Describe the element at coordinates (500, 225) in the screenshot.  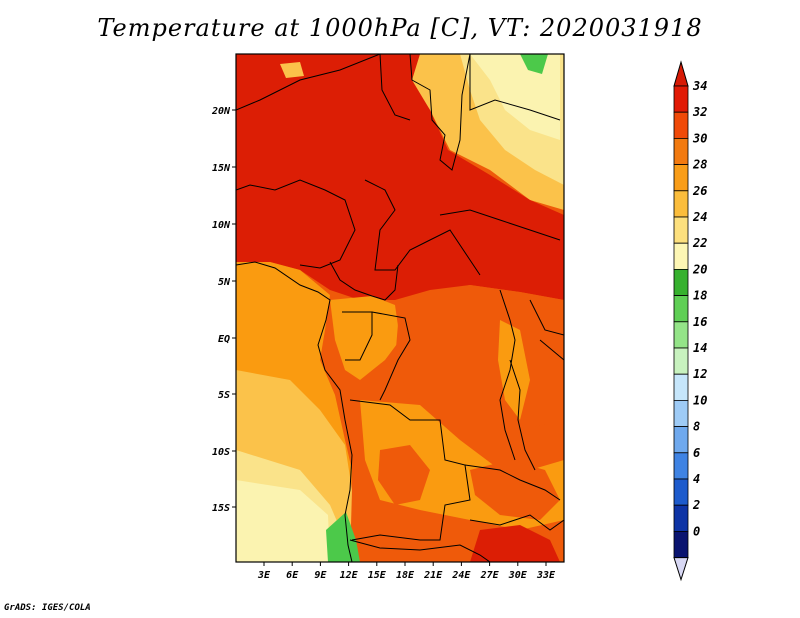
I see `border-south-sudan` at that location.